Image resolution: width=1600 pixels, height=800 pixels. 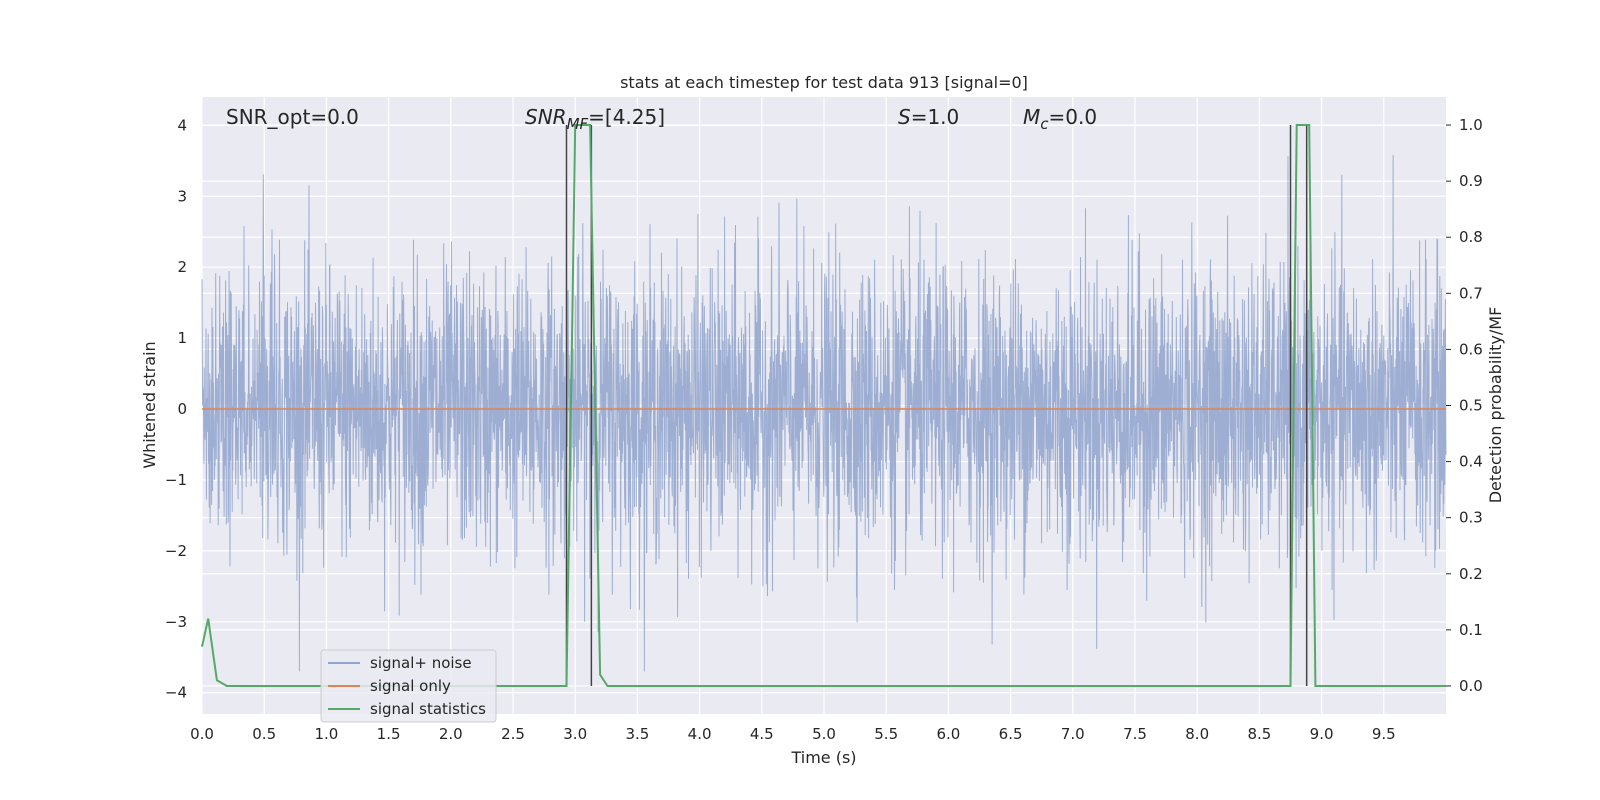 What do you see at coordinates (700, 734) in the screenshot?
I see `x-tick-label: 4.0` at bounding box center [700, 734].